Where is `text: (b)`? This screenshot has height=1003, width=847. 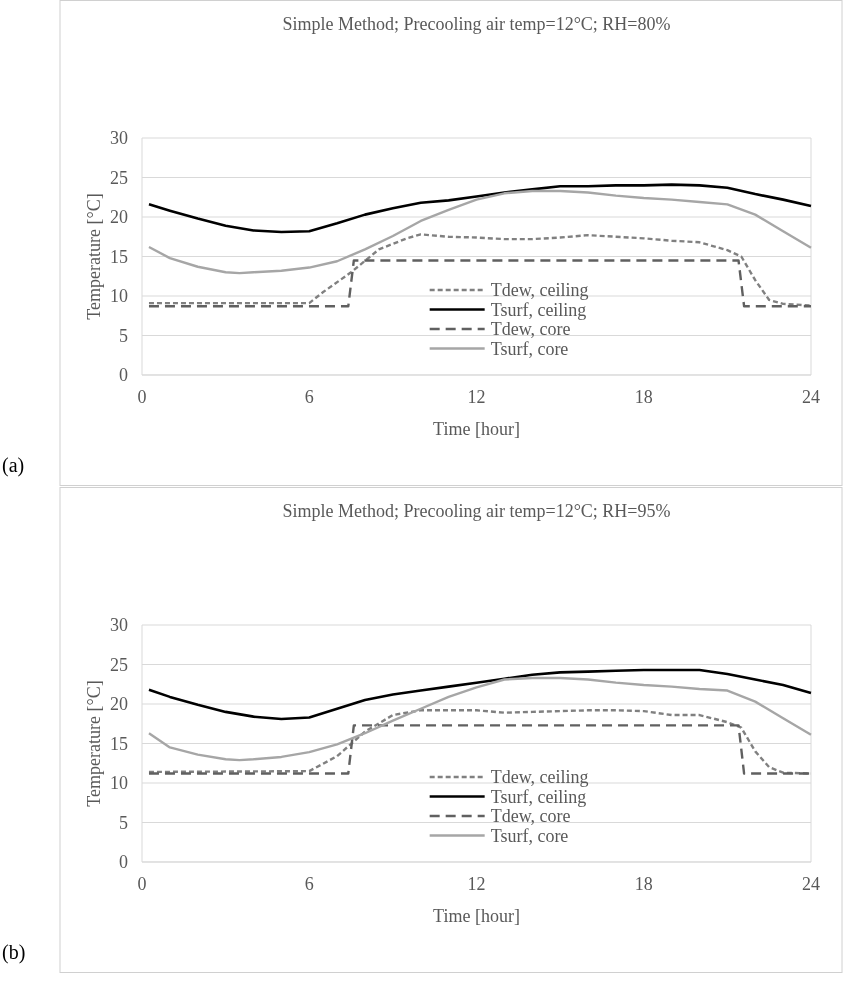
text: (b) is located at coordinates (14, 952).